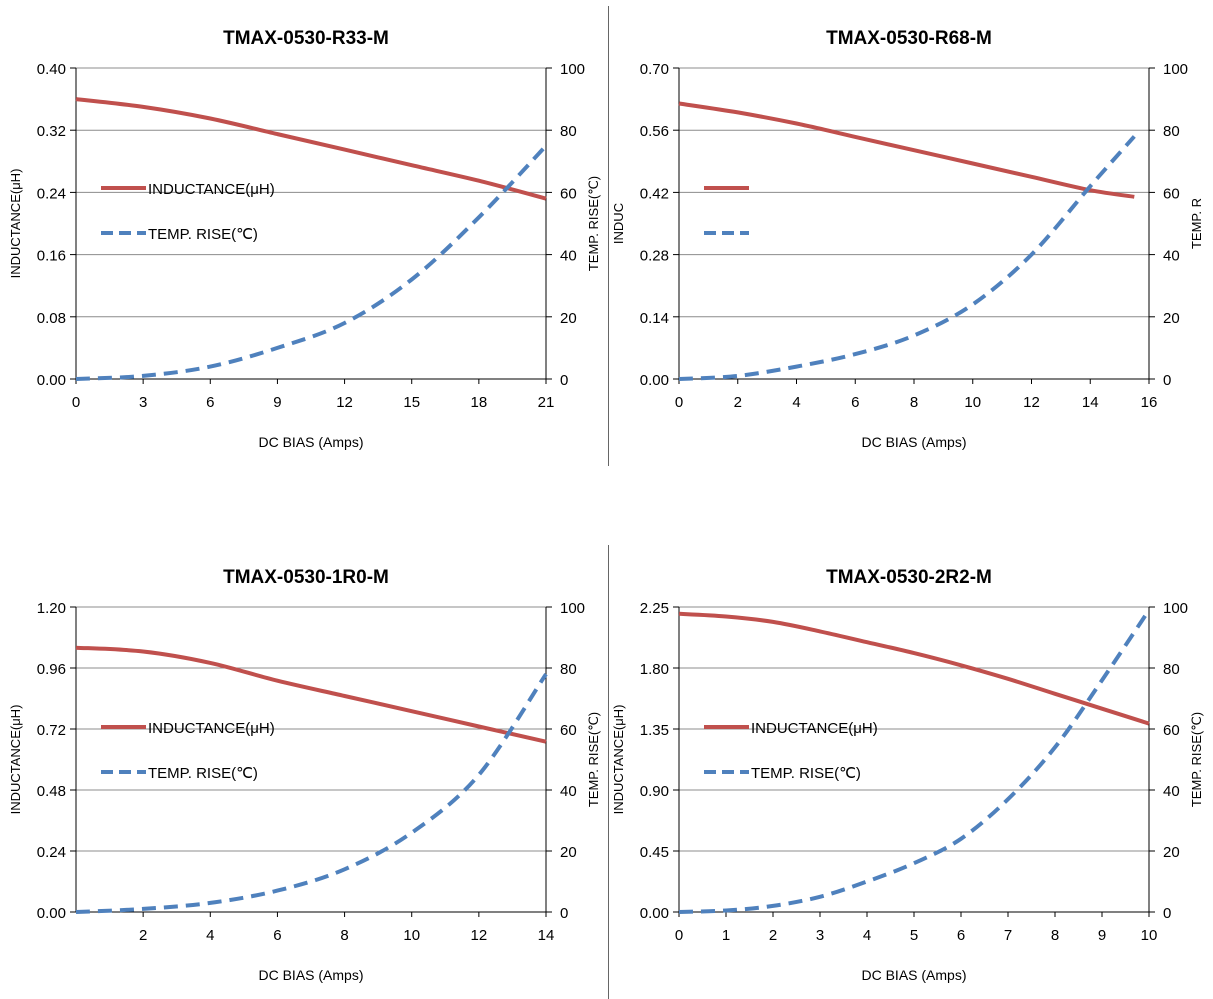 This screenshot has height=999, width=1213. Describe the element at coordinates (51, 608) in the screenshot. I see `y-tick-label: 1.20` at that location.